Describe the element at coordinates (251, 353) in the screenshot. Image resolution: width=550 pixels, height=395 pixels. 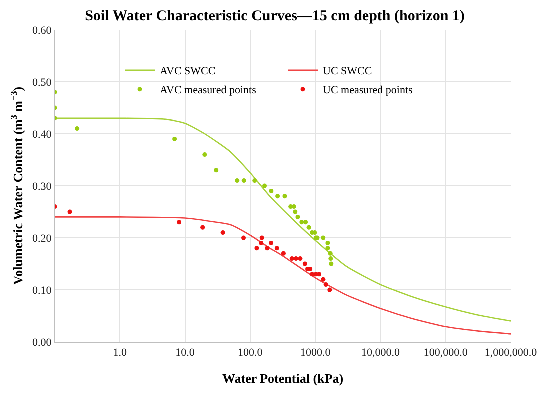
I see `x-tick-label: 100.0` at that location.